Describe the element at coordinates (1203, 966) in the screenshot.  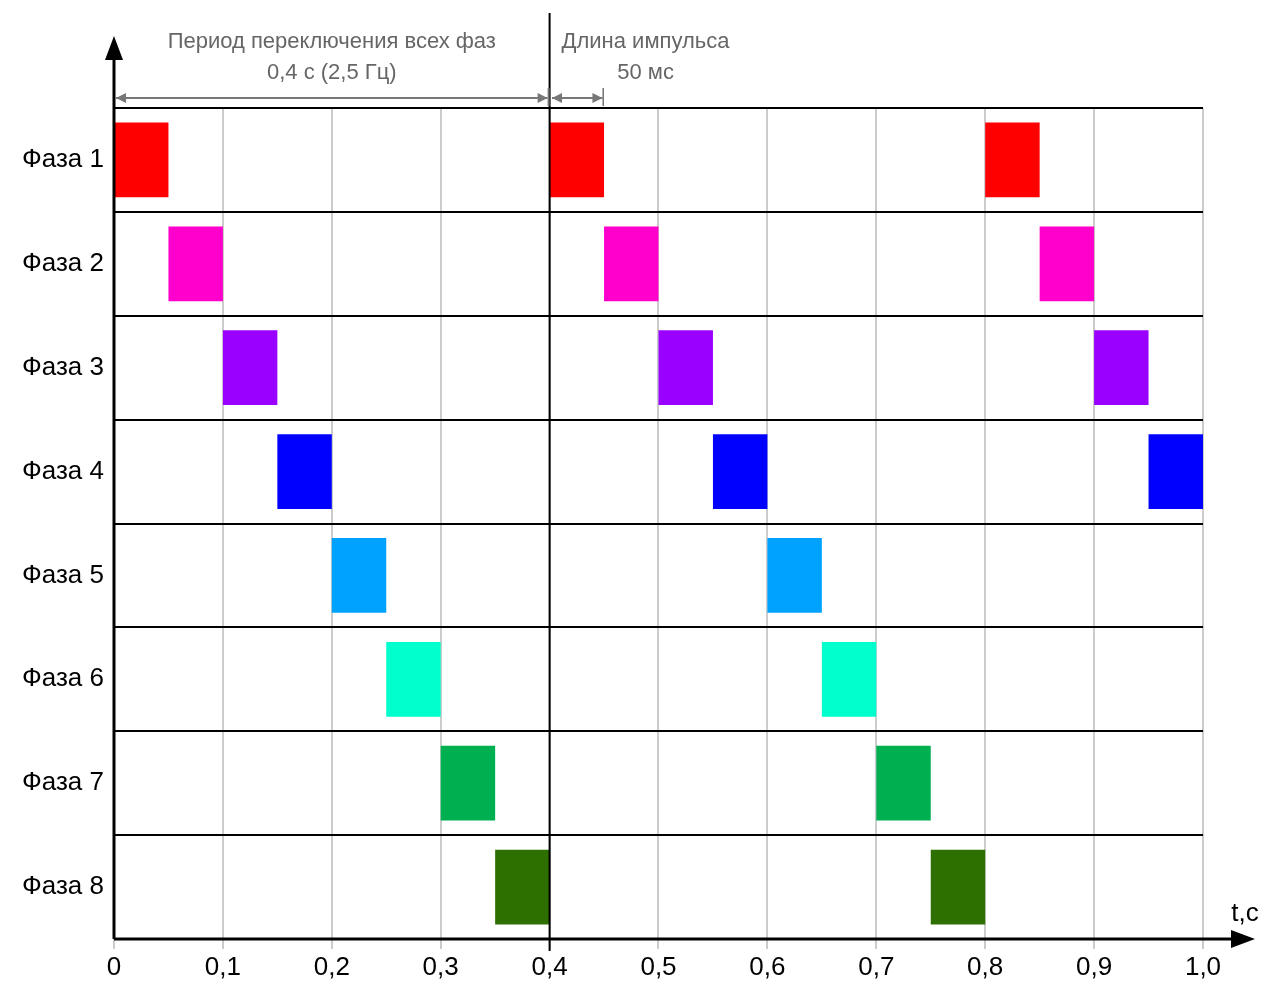
I see `x-tick-label: 1,0` at that location.